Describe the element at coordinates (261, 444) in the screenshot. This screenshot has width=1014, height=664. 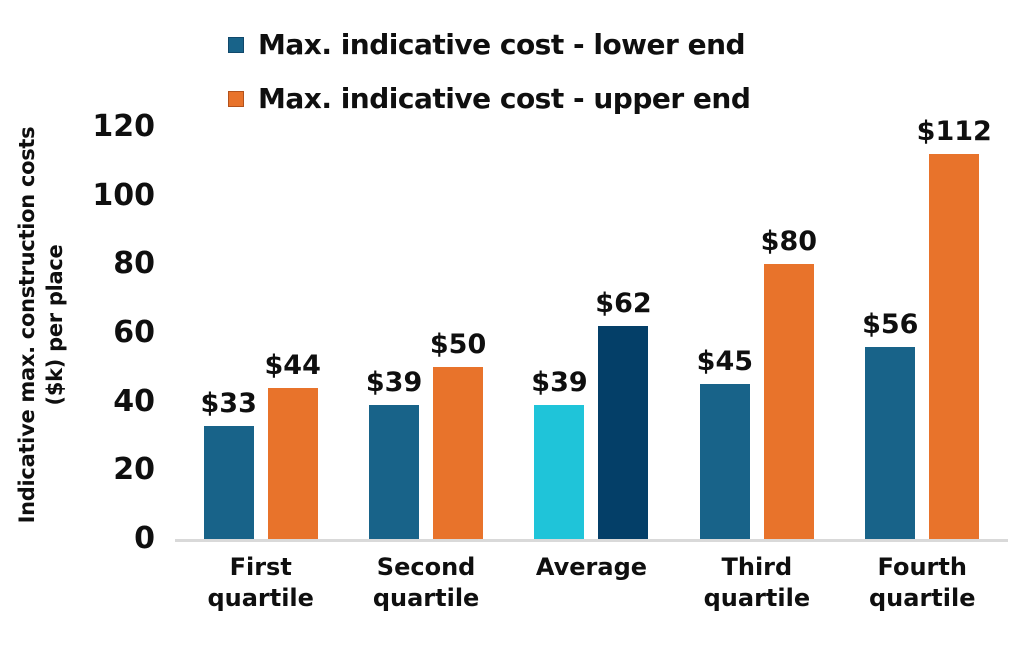
I see `bar-group: $33 $44` at that location.